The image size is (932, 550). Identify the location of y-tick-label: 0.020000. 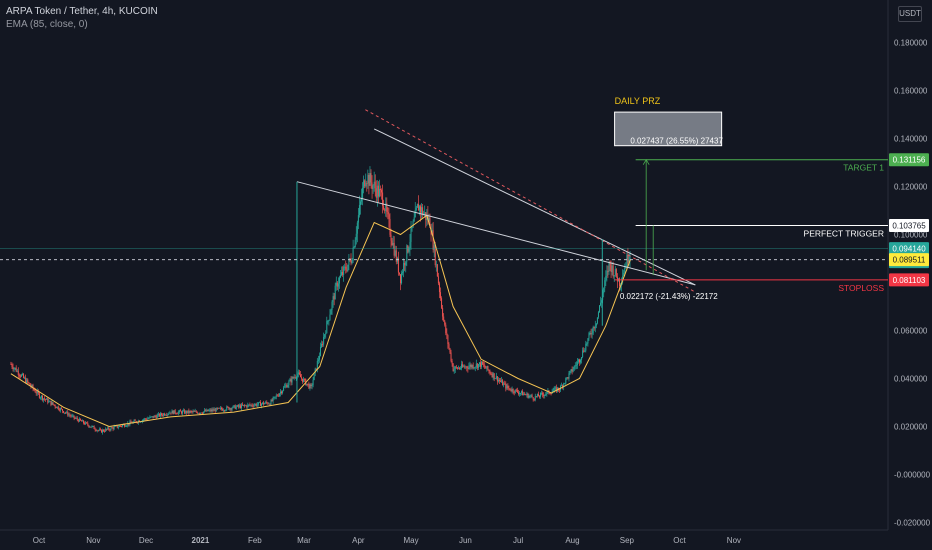
(911, 427).